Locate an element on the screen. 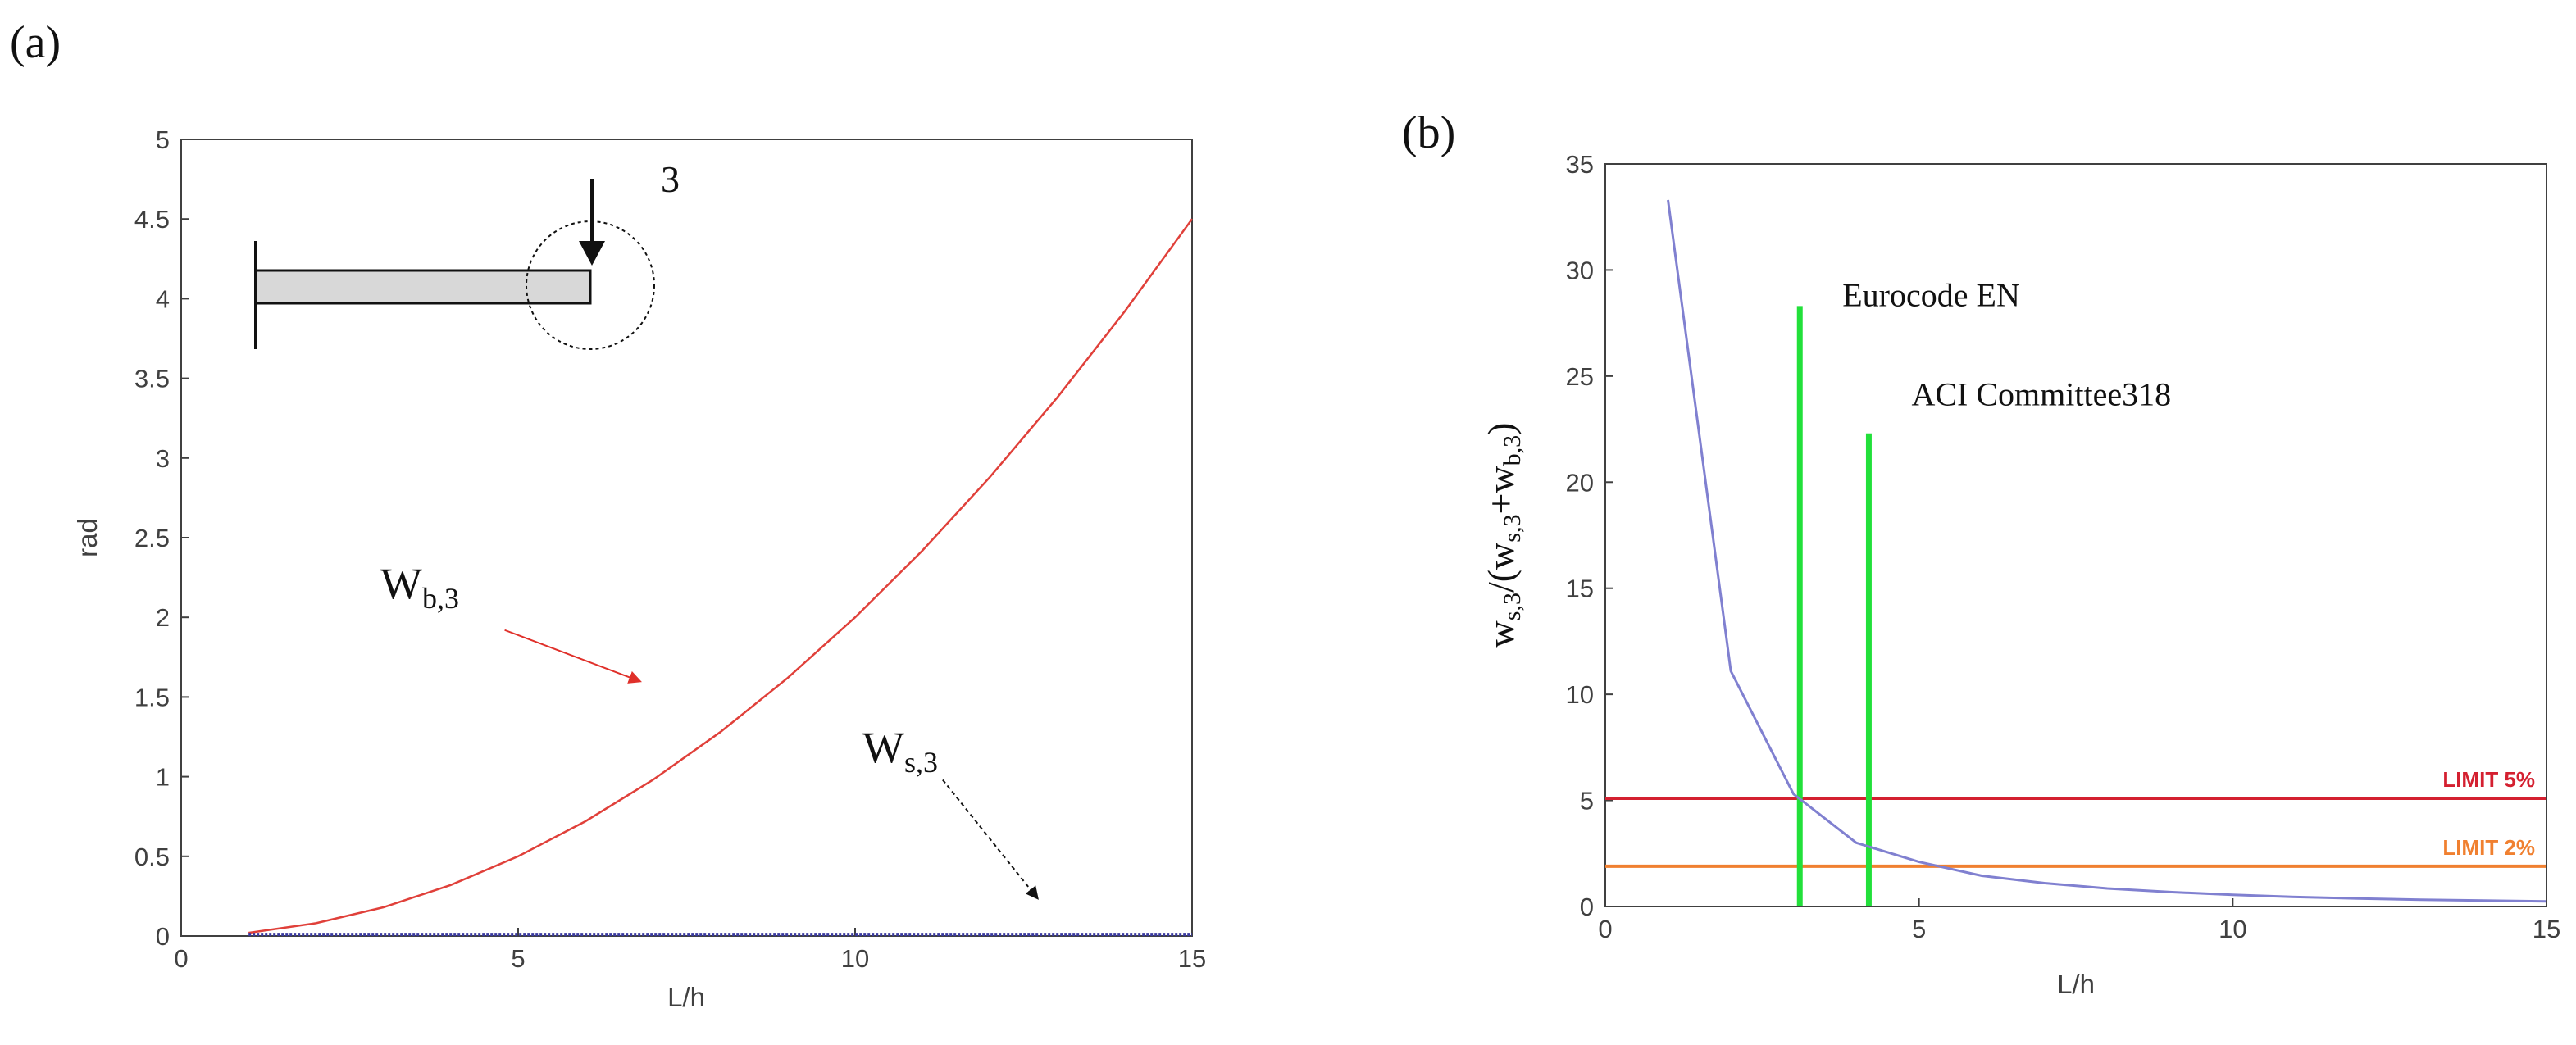 This screenshot has width=2576, height=1045. panel-b-xtick-label: 5 is located at coordinates (1919, 929).